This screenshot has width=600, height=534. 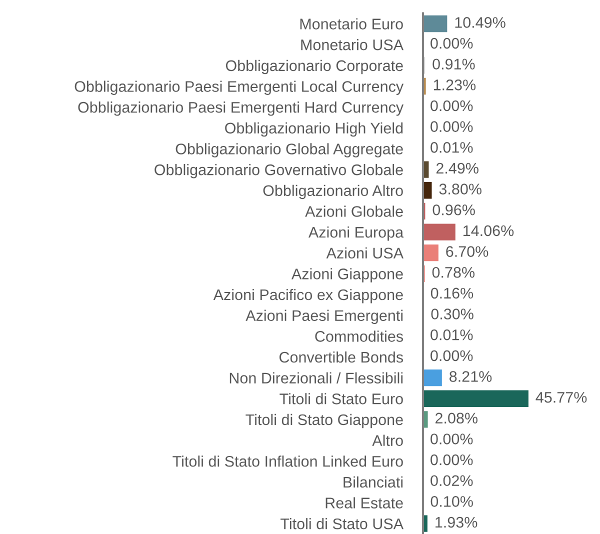 I want to click on y-tick-label: Commodities, so click(x=359, y=336).